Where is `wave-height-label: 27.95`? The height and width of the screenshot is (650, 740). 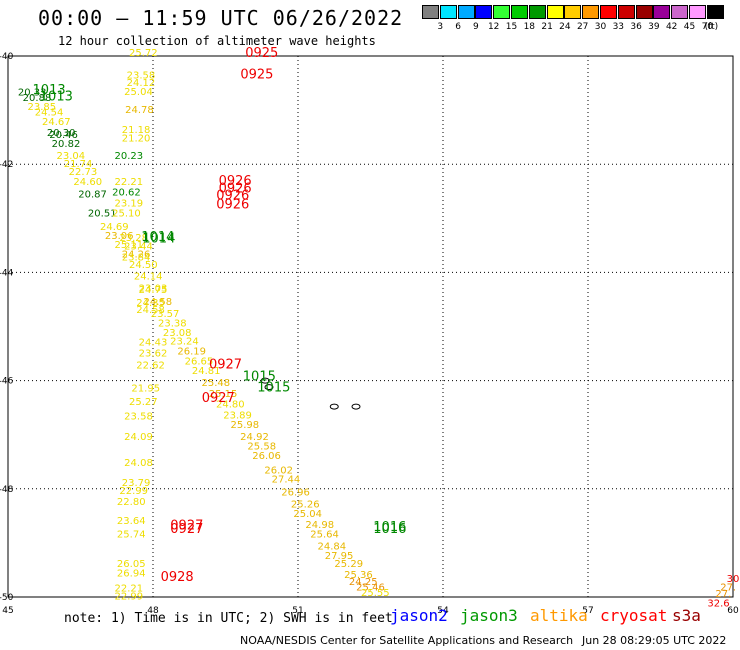 wave-height-label: 27.95 is located at coordinates (339, 556).